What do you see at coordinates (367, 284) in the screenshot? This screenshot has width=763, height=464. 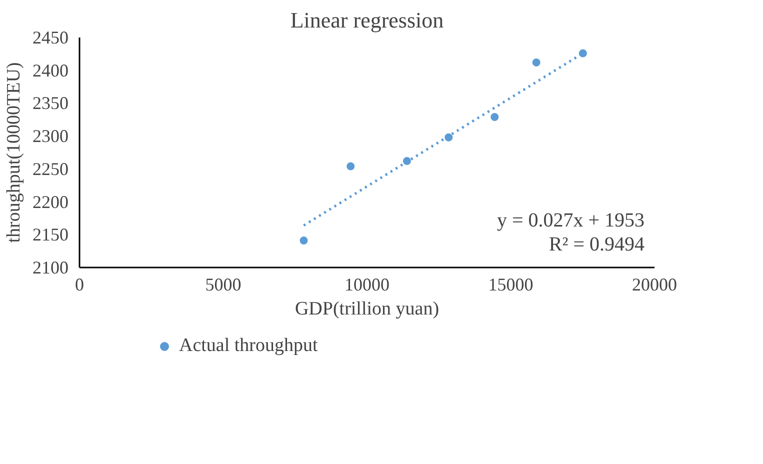 I see `x-tick-label: 10000` at bounding box center [367, 284].